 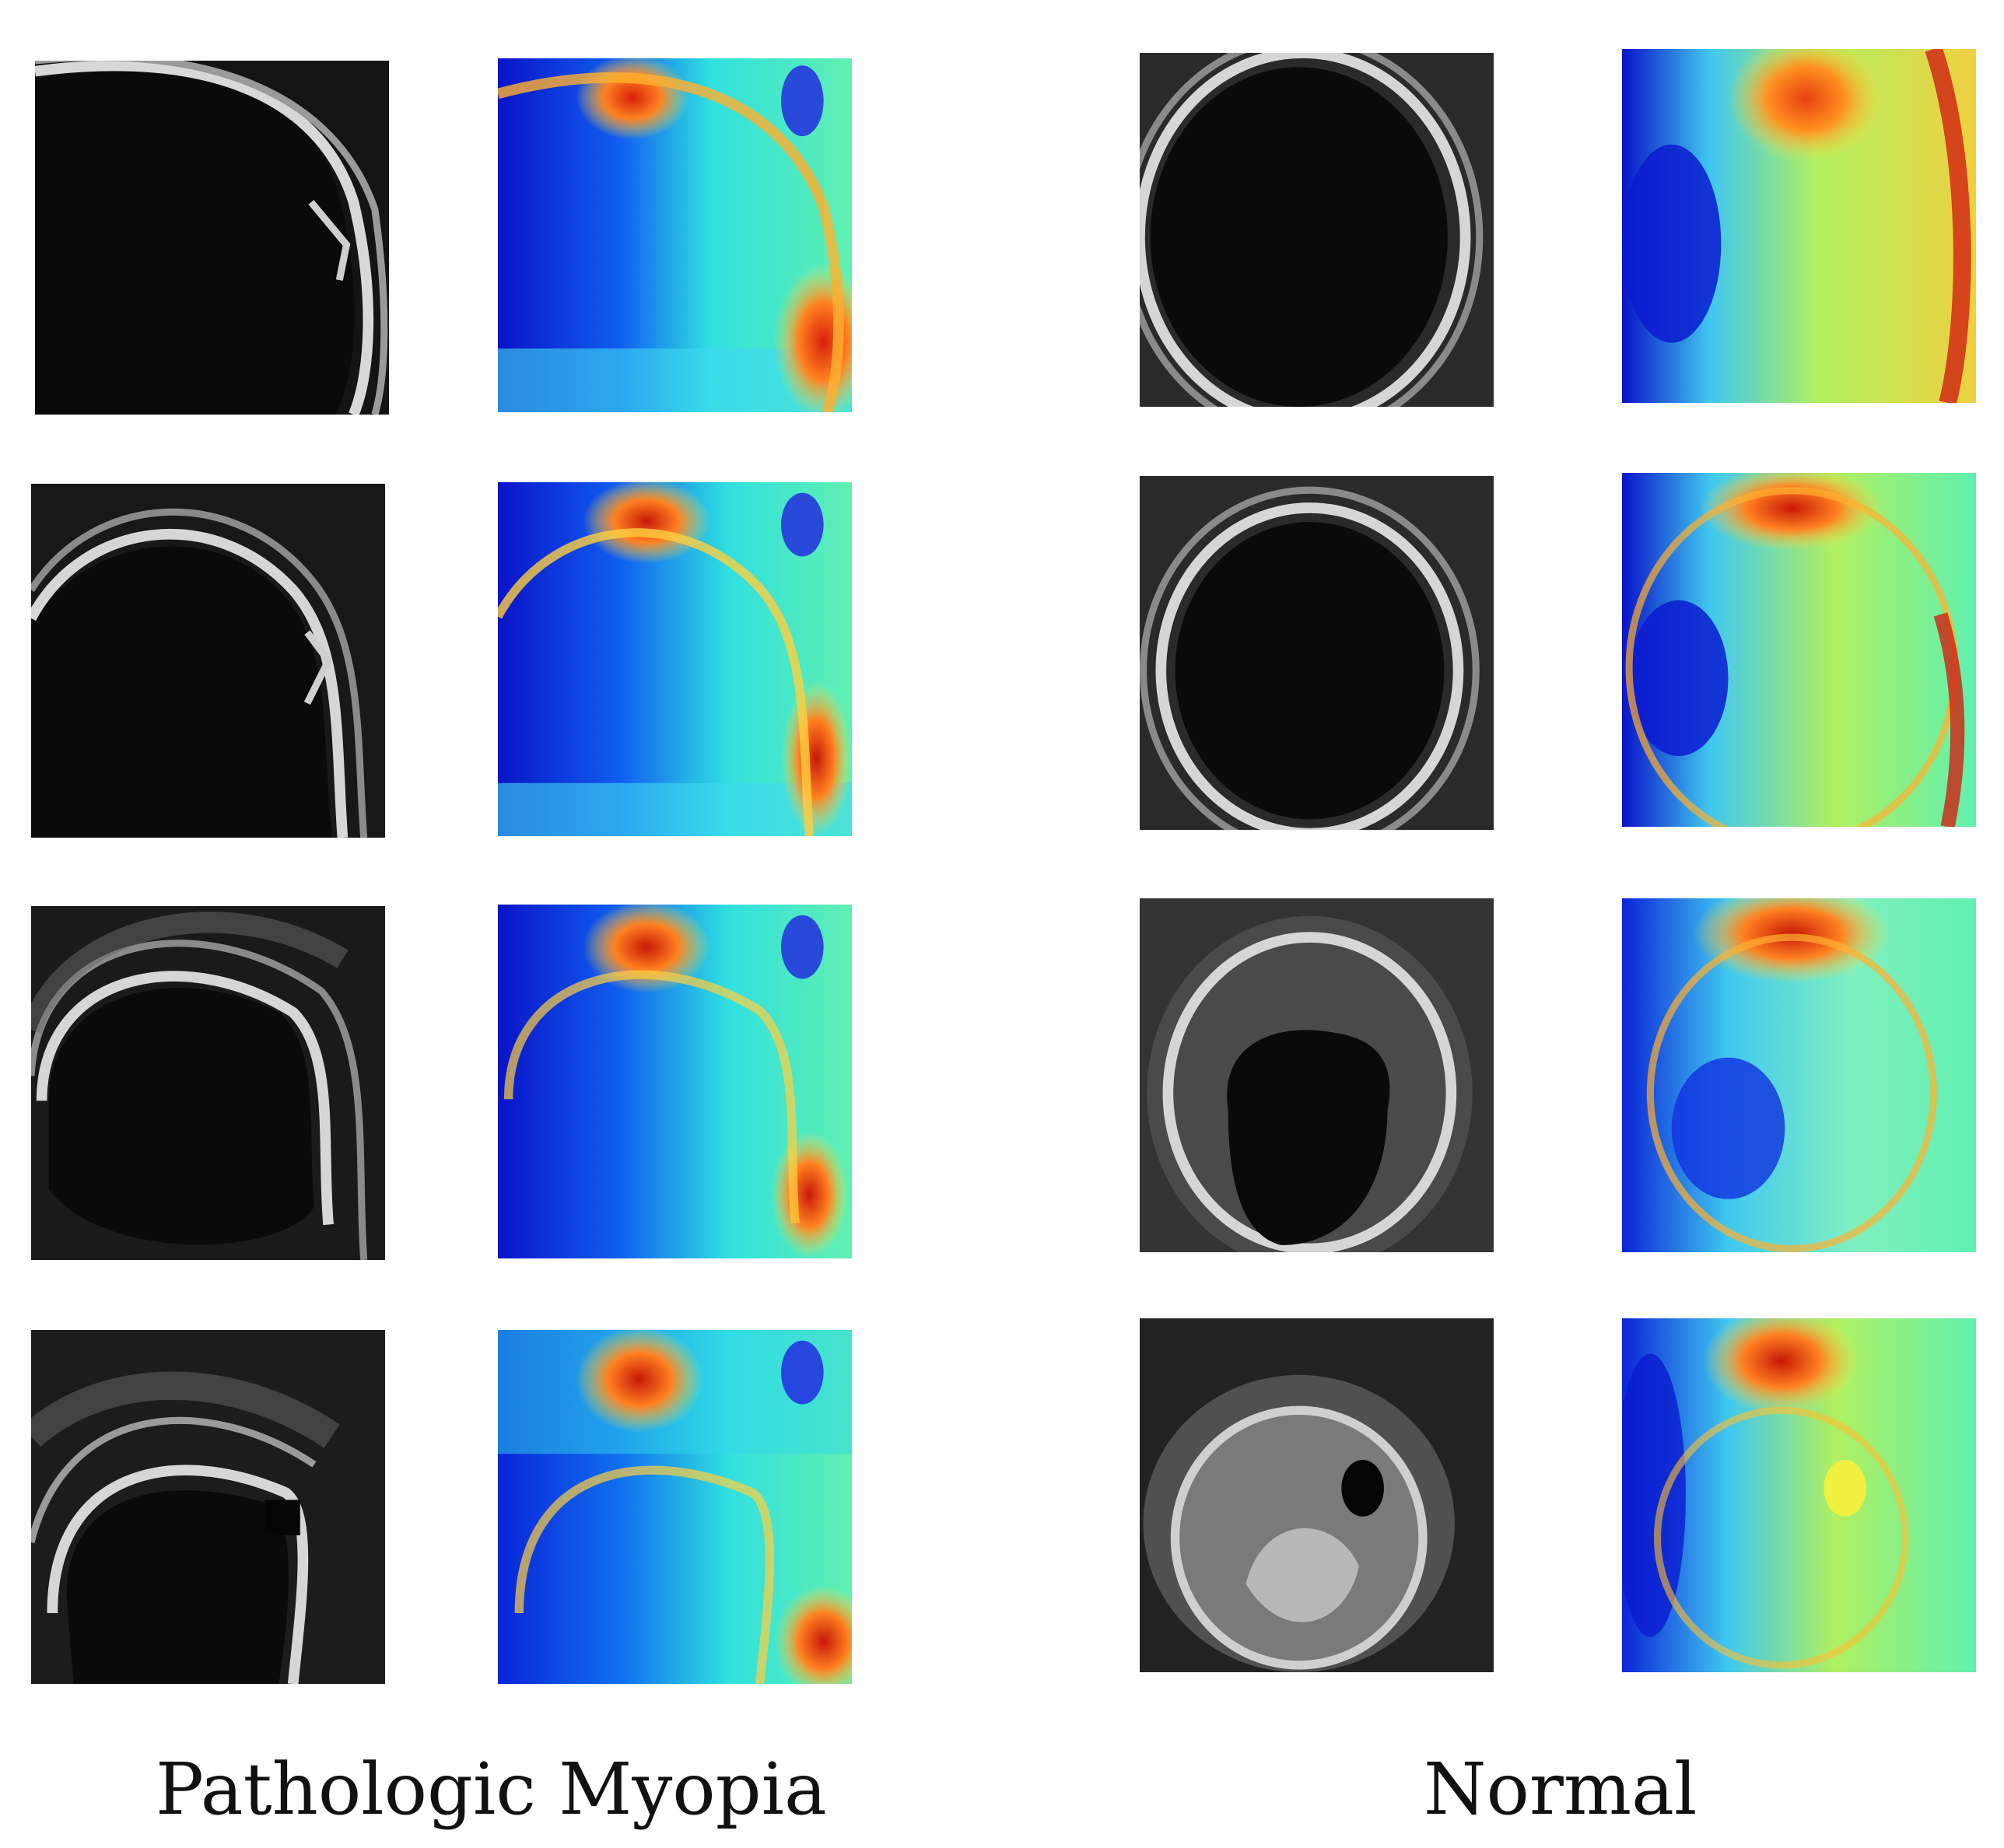 I want to click on group-label-pathologic-myopia: Pathologic Myopia, so click(x=491, y=1790).